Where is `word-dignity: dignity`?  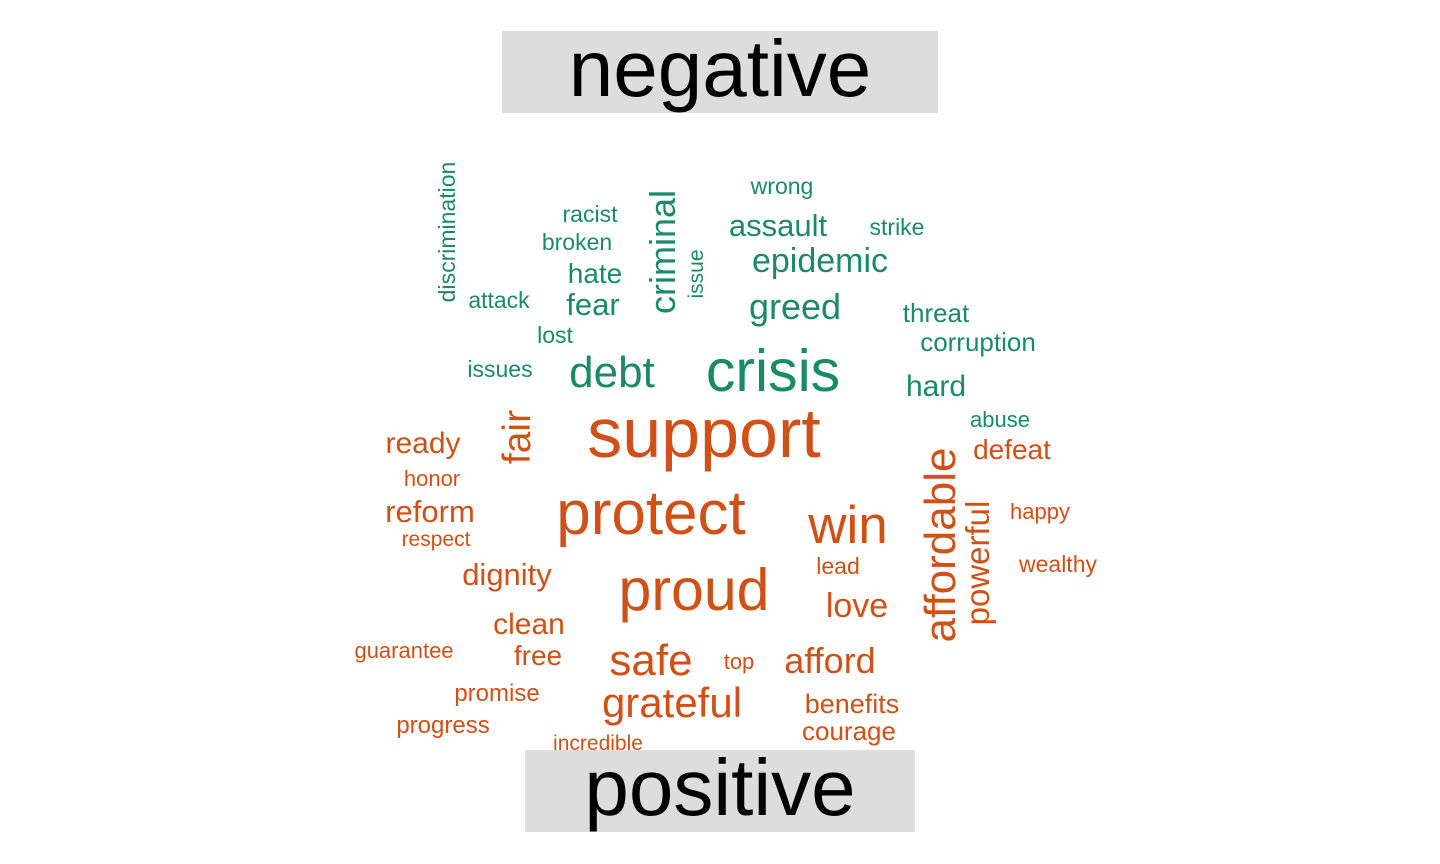 word-dignity: dignity is located at coordinates (507, 574).